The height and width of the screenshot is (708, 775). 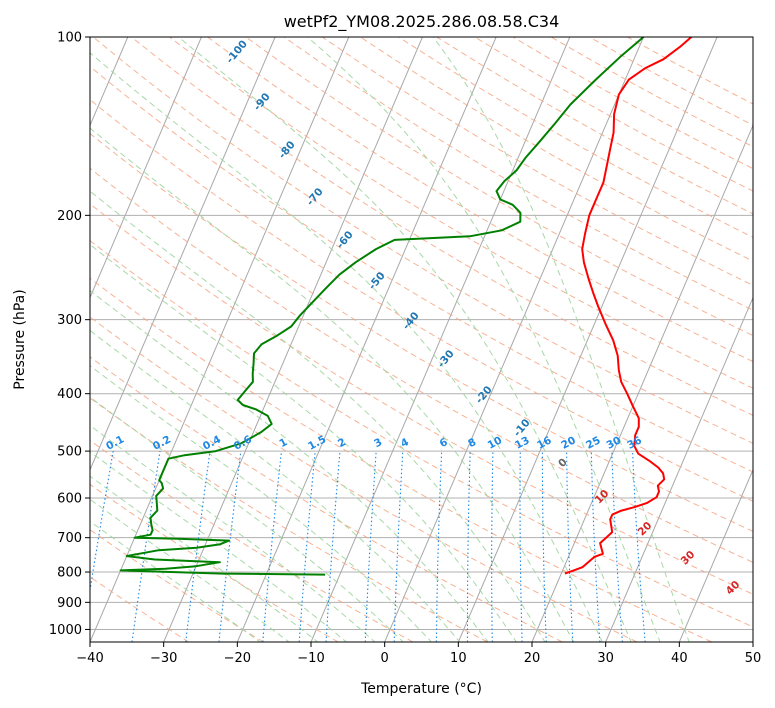 I want to click on y-tick-label: 700, so click(x=69, y=538).